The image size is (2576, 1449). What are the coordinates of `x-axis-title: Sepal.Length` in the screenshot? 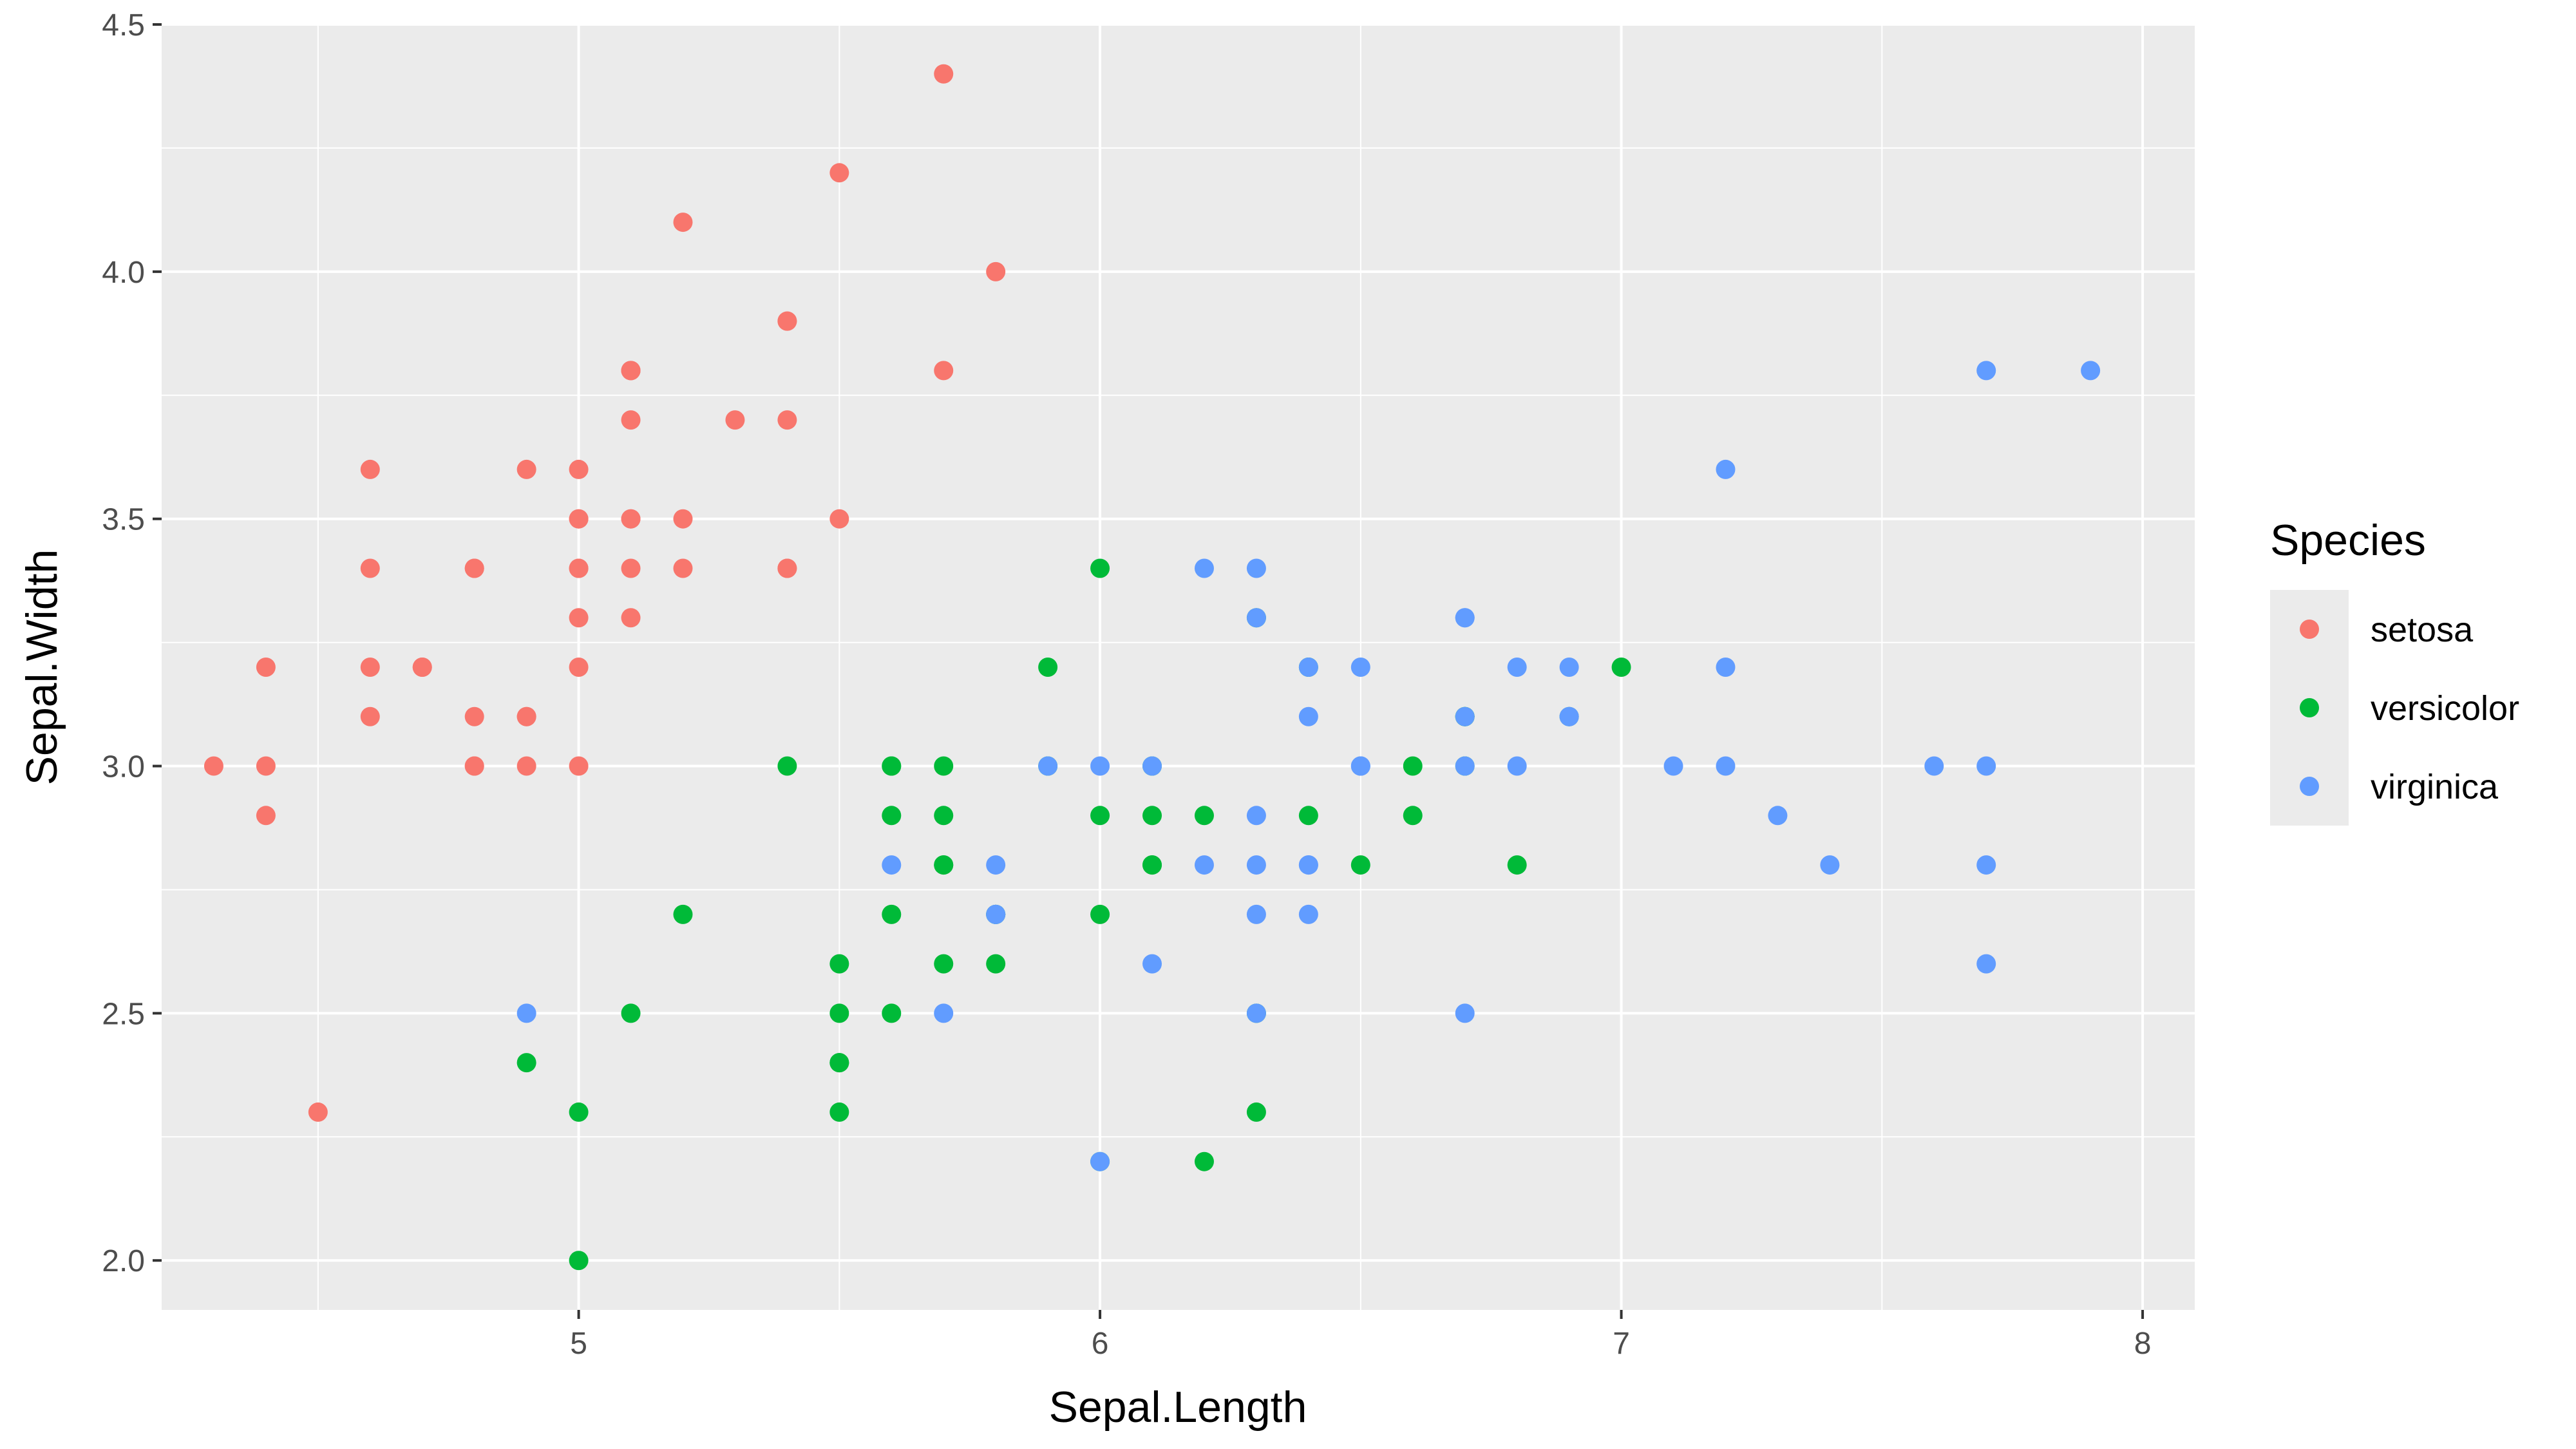 It's located at (1178, 1407).